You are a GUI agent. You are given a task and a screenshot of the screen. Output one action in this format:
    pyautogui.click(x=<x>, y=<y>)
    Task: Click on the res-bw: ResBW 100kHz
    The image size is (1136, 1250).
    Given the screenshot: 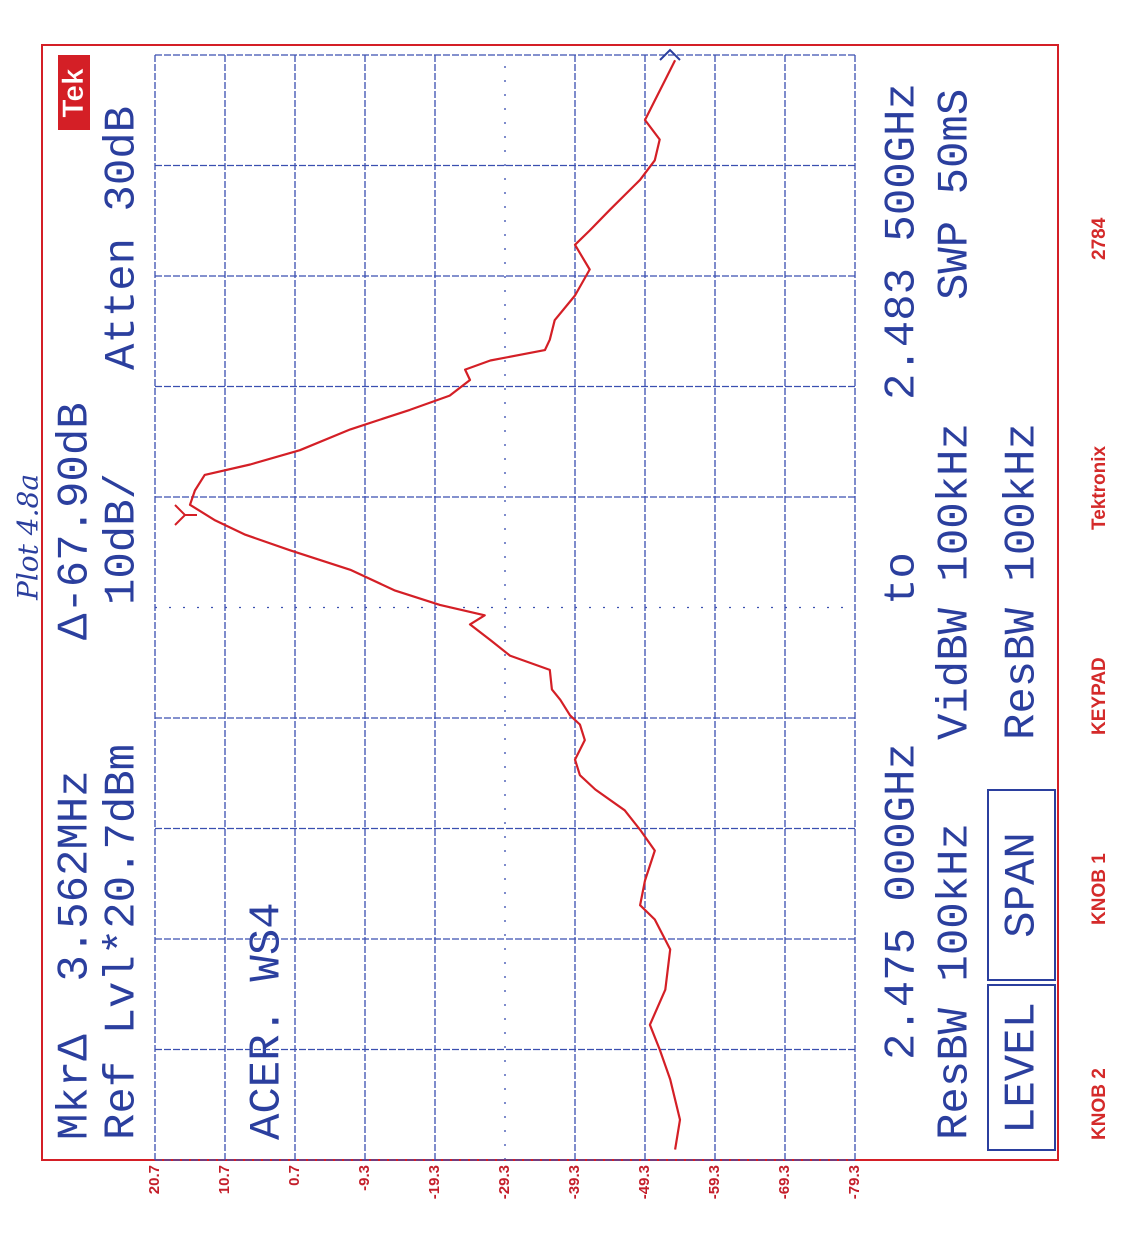 What is the action you would take?
    pyautogui.click(x=956, y=981)
    